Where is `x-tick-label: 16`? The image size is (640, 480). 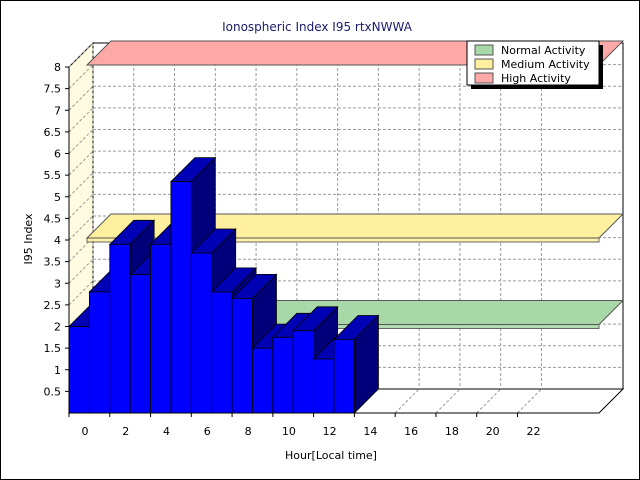
x-tick-label: 16 is located at coordinates (411, 431).